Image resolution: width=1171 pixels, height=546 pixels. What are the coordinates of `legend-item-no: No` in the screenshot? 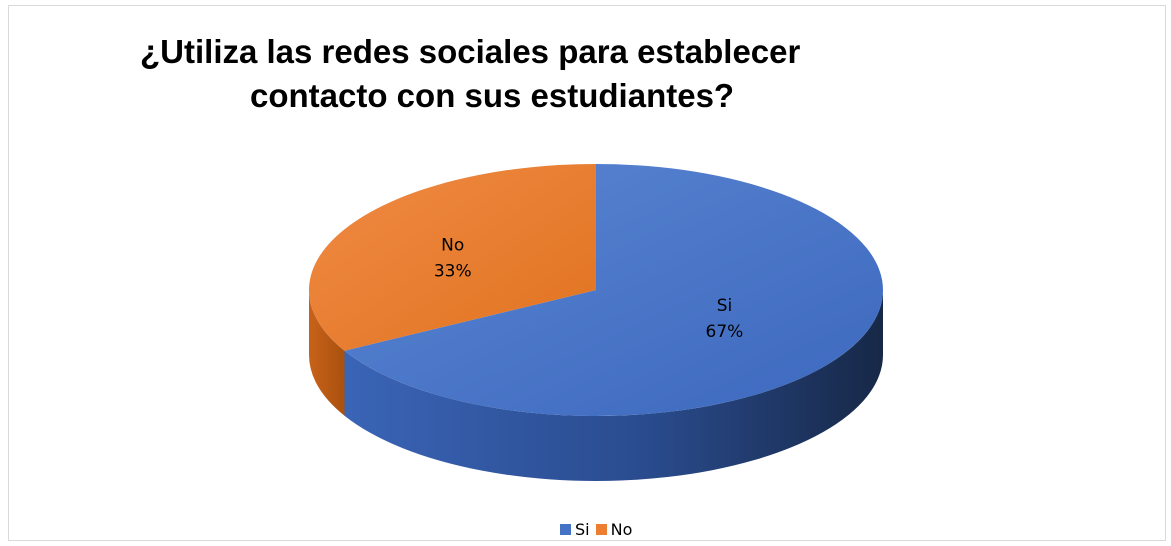 It's located at (614, 529).